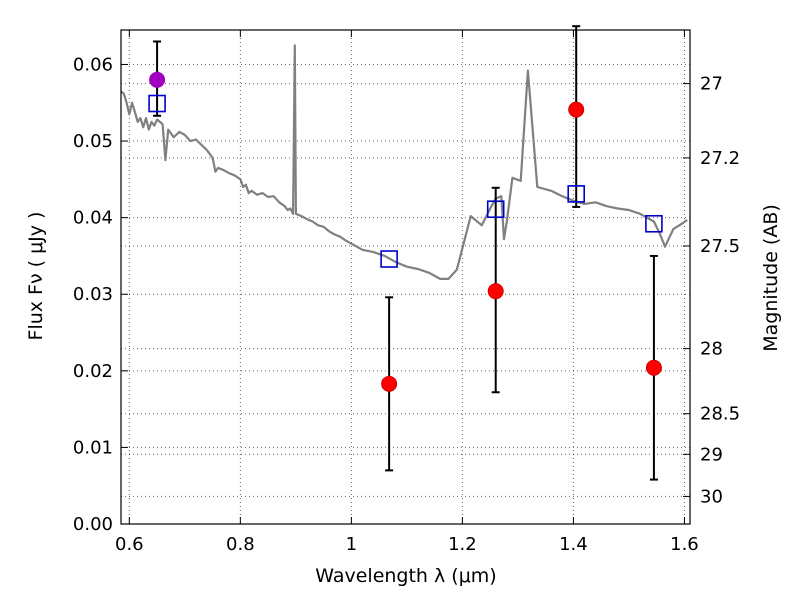 Image resolution: width=800 pixels, height=600 pixels. I want to click on y2-tick-label: 28.5, so click(720, 414).